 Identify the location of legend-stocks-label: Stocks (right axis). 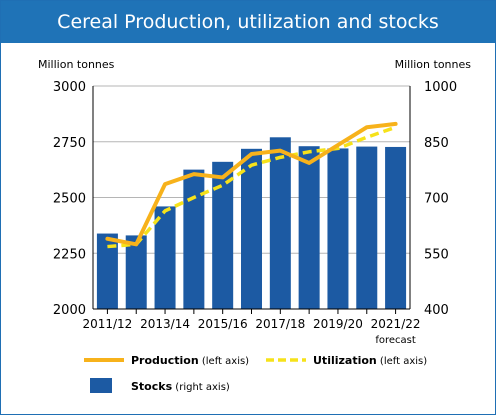
(180, 386).